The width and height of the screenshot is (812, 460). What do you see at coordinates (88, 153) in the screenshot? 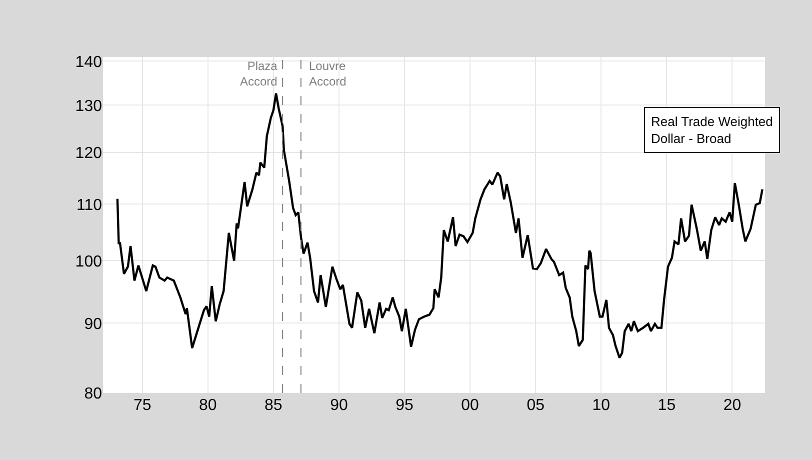
I see `y-tick-label: 120` at bounding box center [88, 153].